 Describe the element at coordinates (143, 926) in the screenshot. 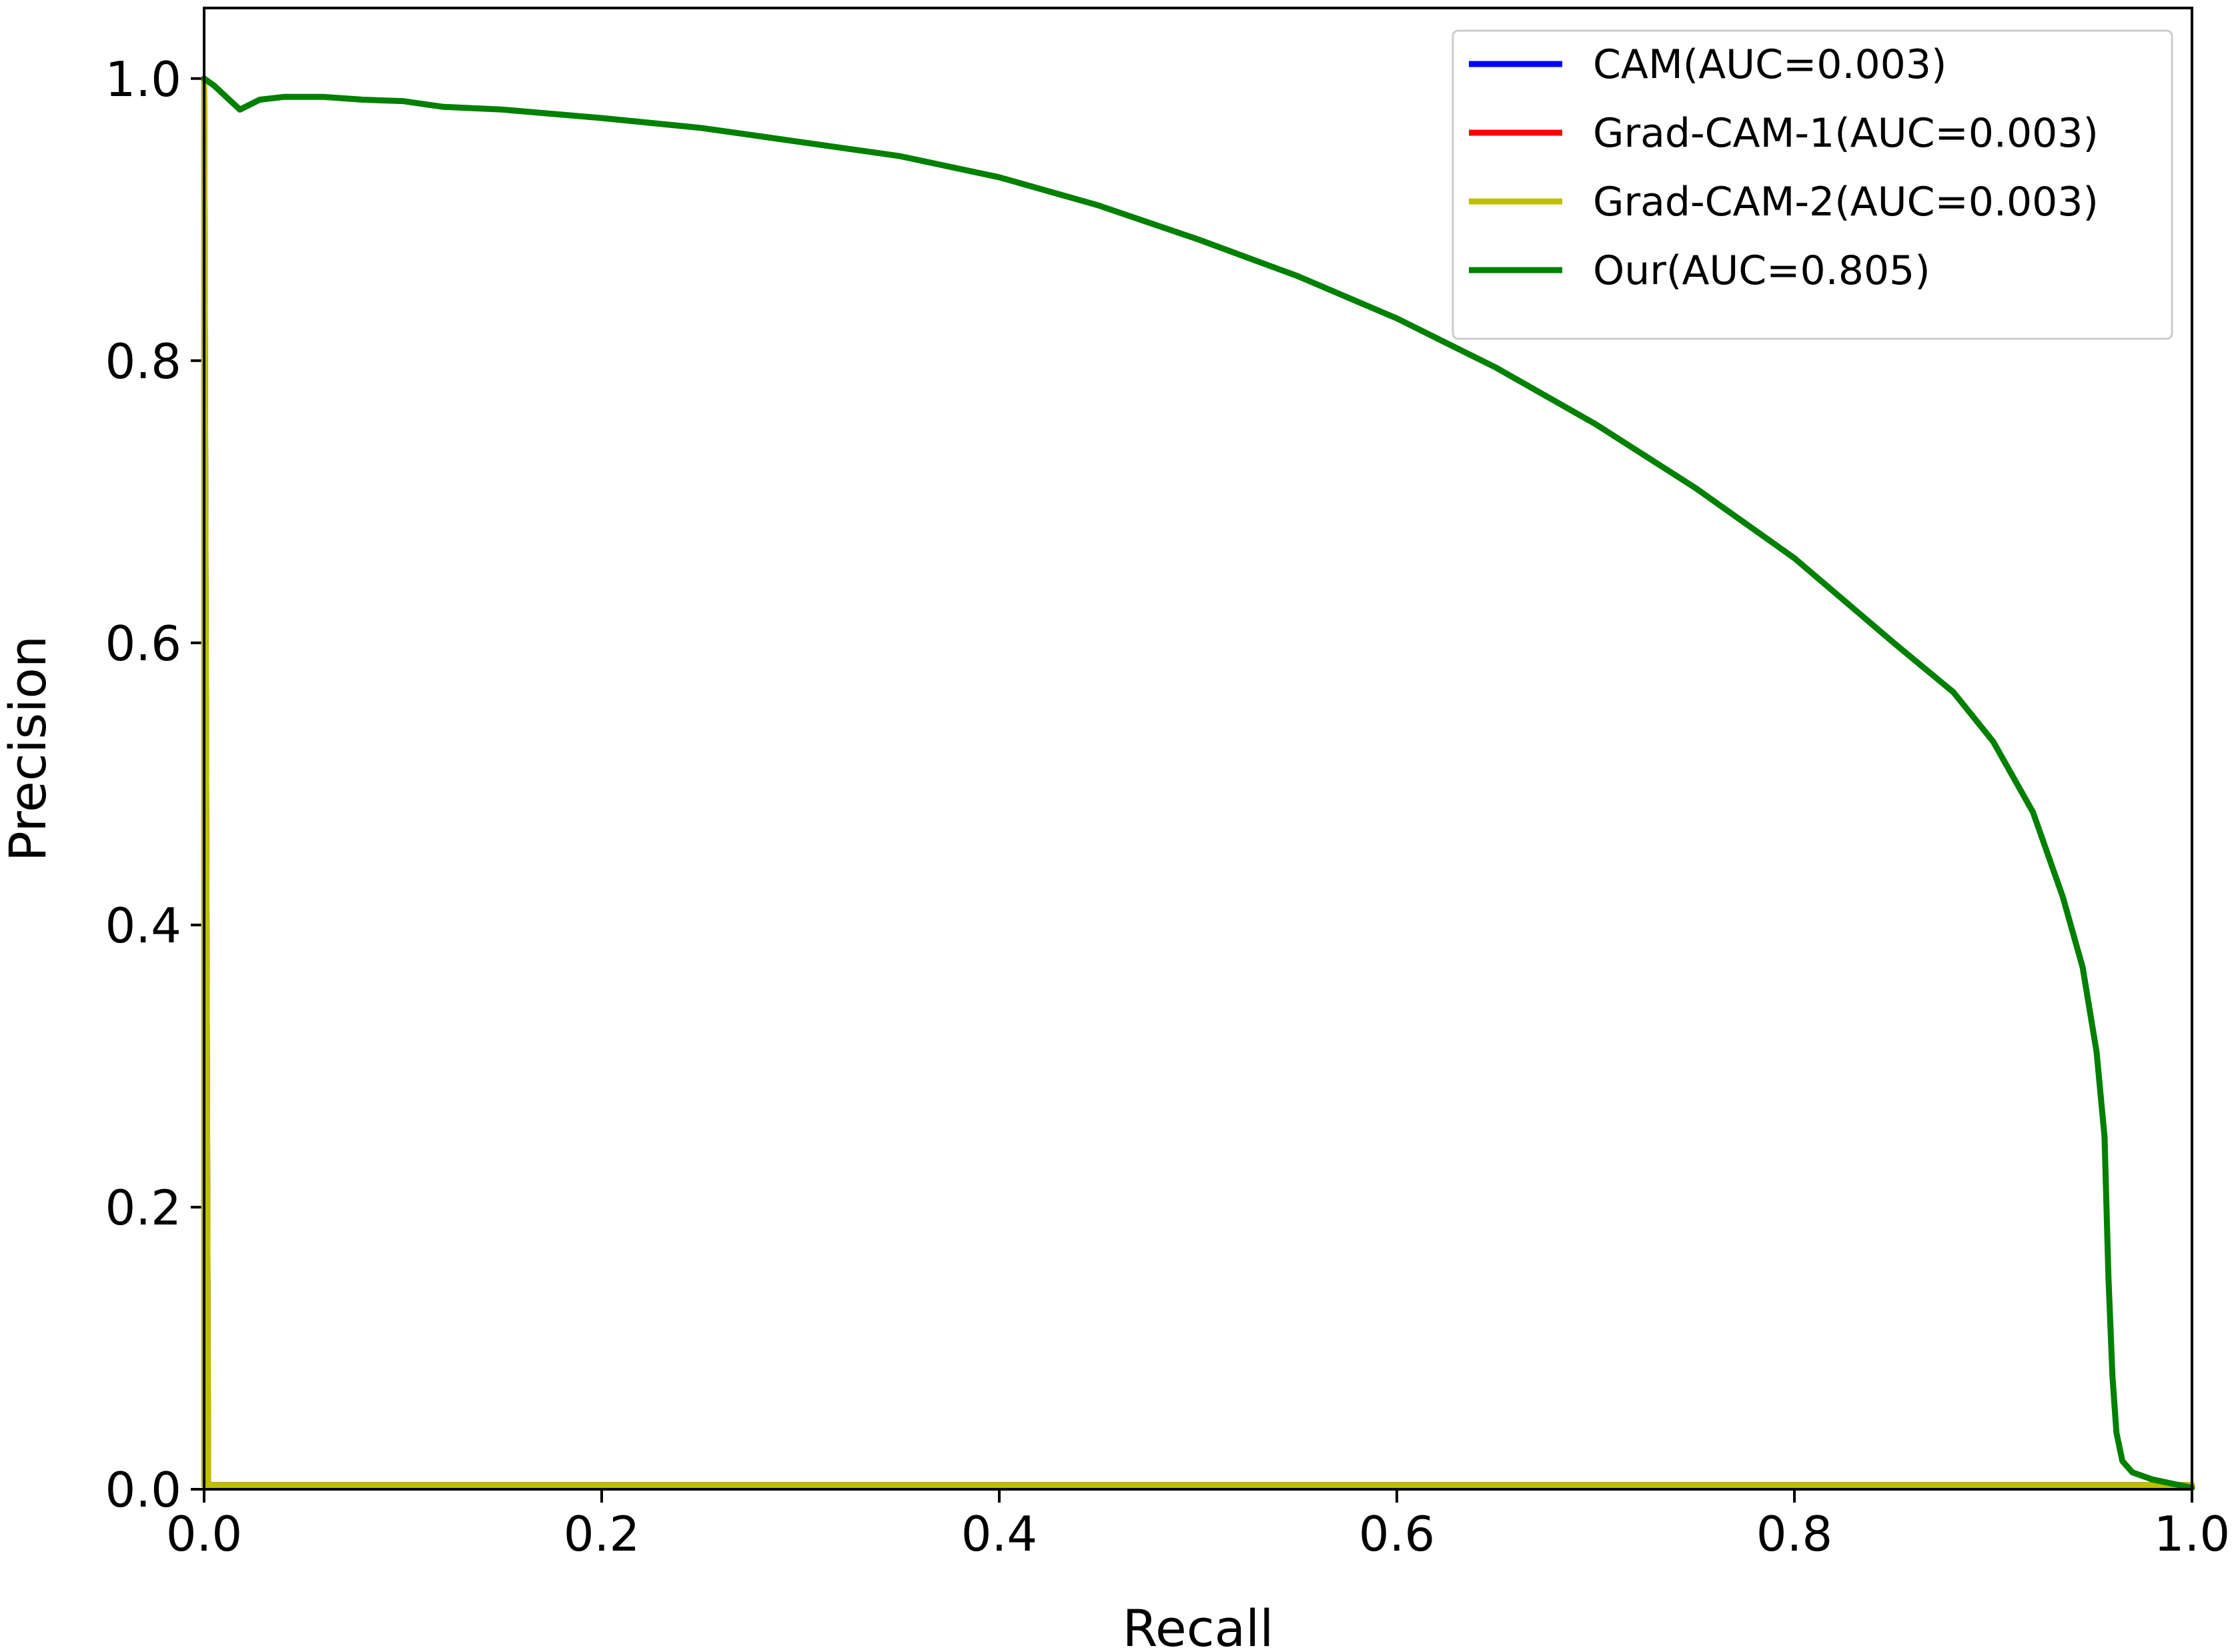

I see `y-tick-label-2: 0.4` at that location.